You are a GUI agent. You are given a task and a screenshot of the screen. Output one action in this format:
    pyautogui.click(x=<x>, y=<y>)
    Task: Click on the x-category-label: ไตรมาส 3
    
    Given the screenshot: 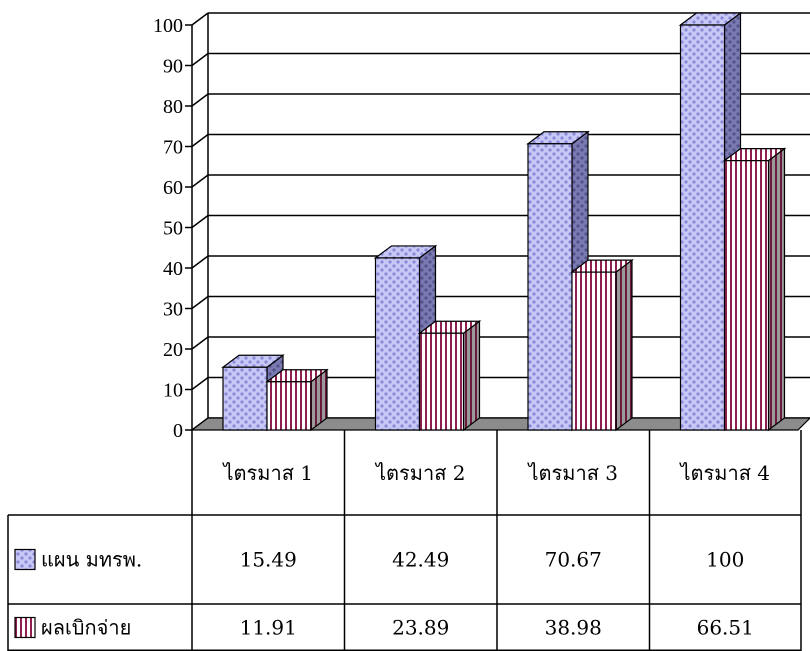 What is the action you would take?
    pyautogui.click(x=573, y=473)
    